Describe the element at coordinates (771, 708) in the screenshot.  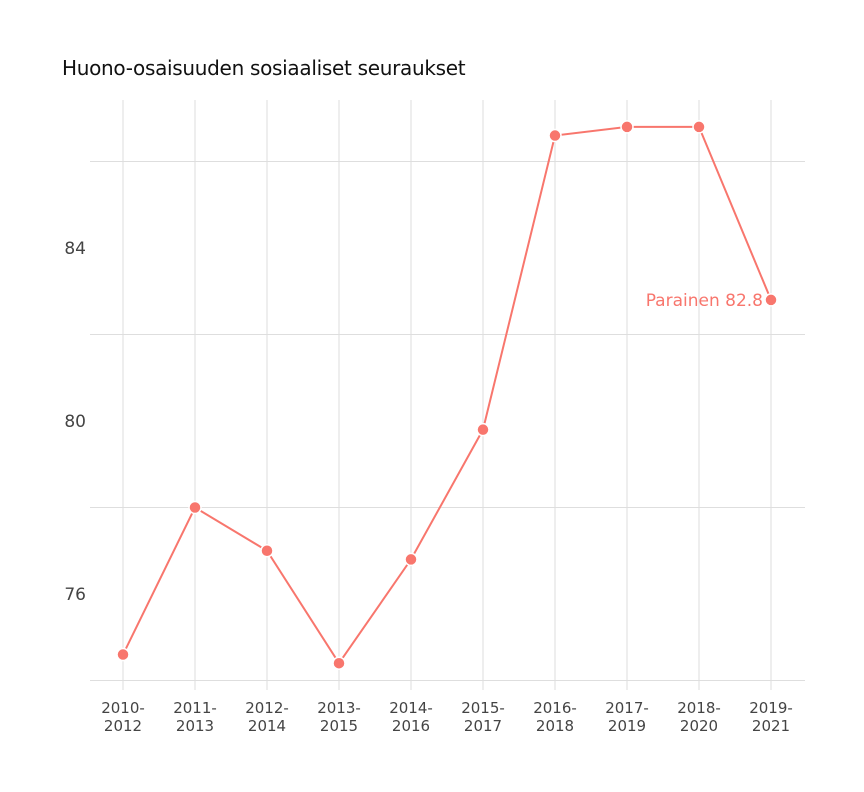
I see `x-tick-label: 2019-` at that location.